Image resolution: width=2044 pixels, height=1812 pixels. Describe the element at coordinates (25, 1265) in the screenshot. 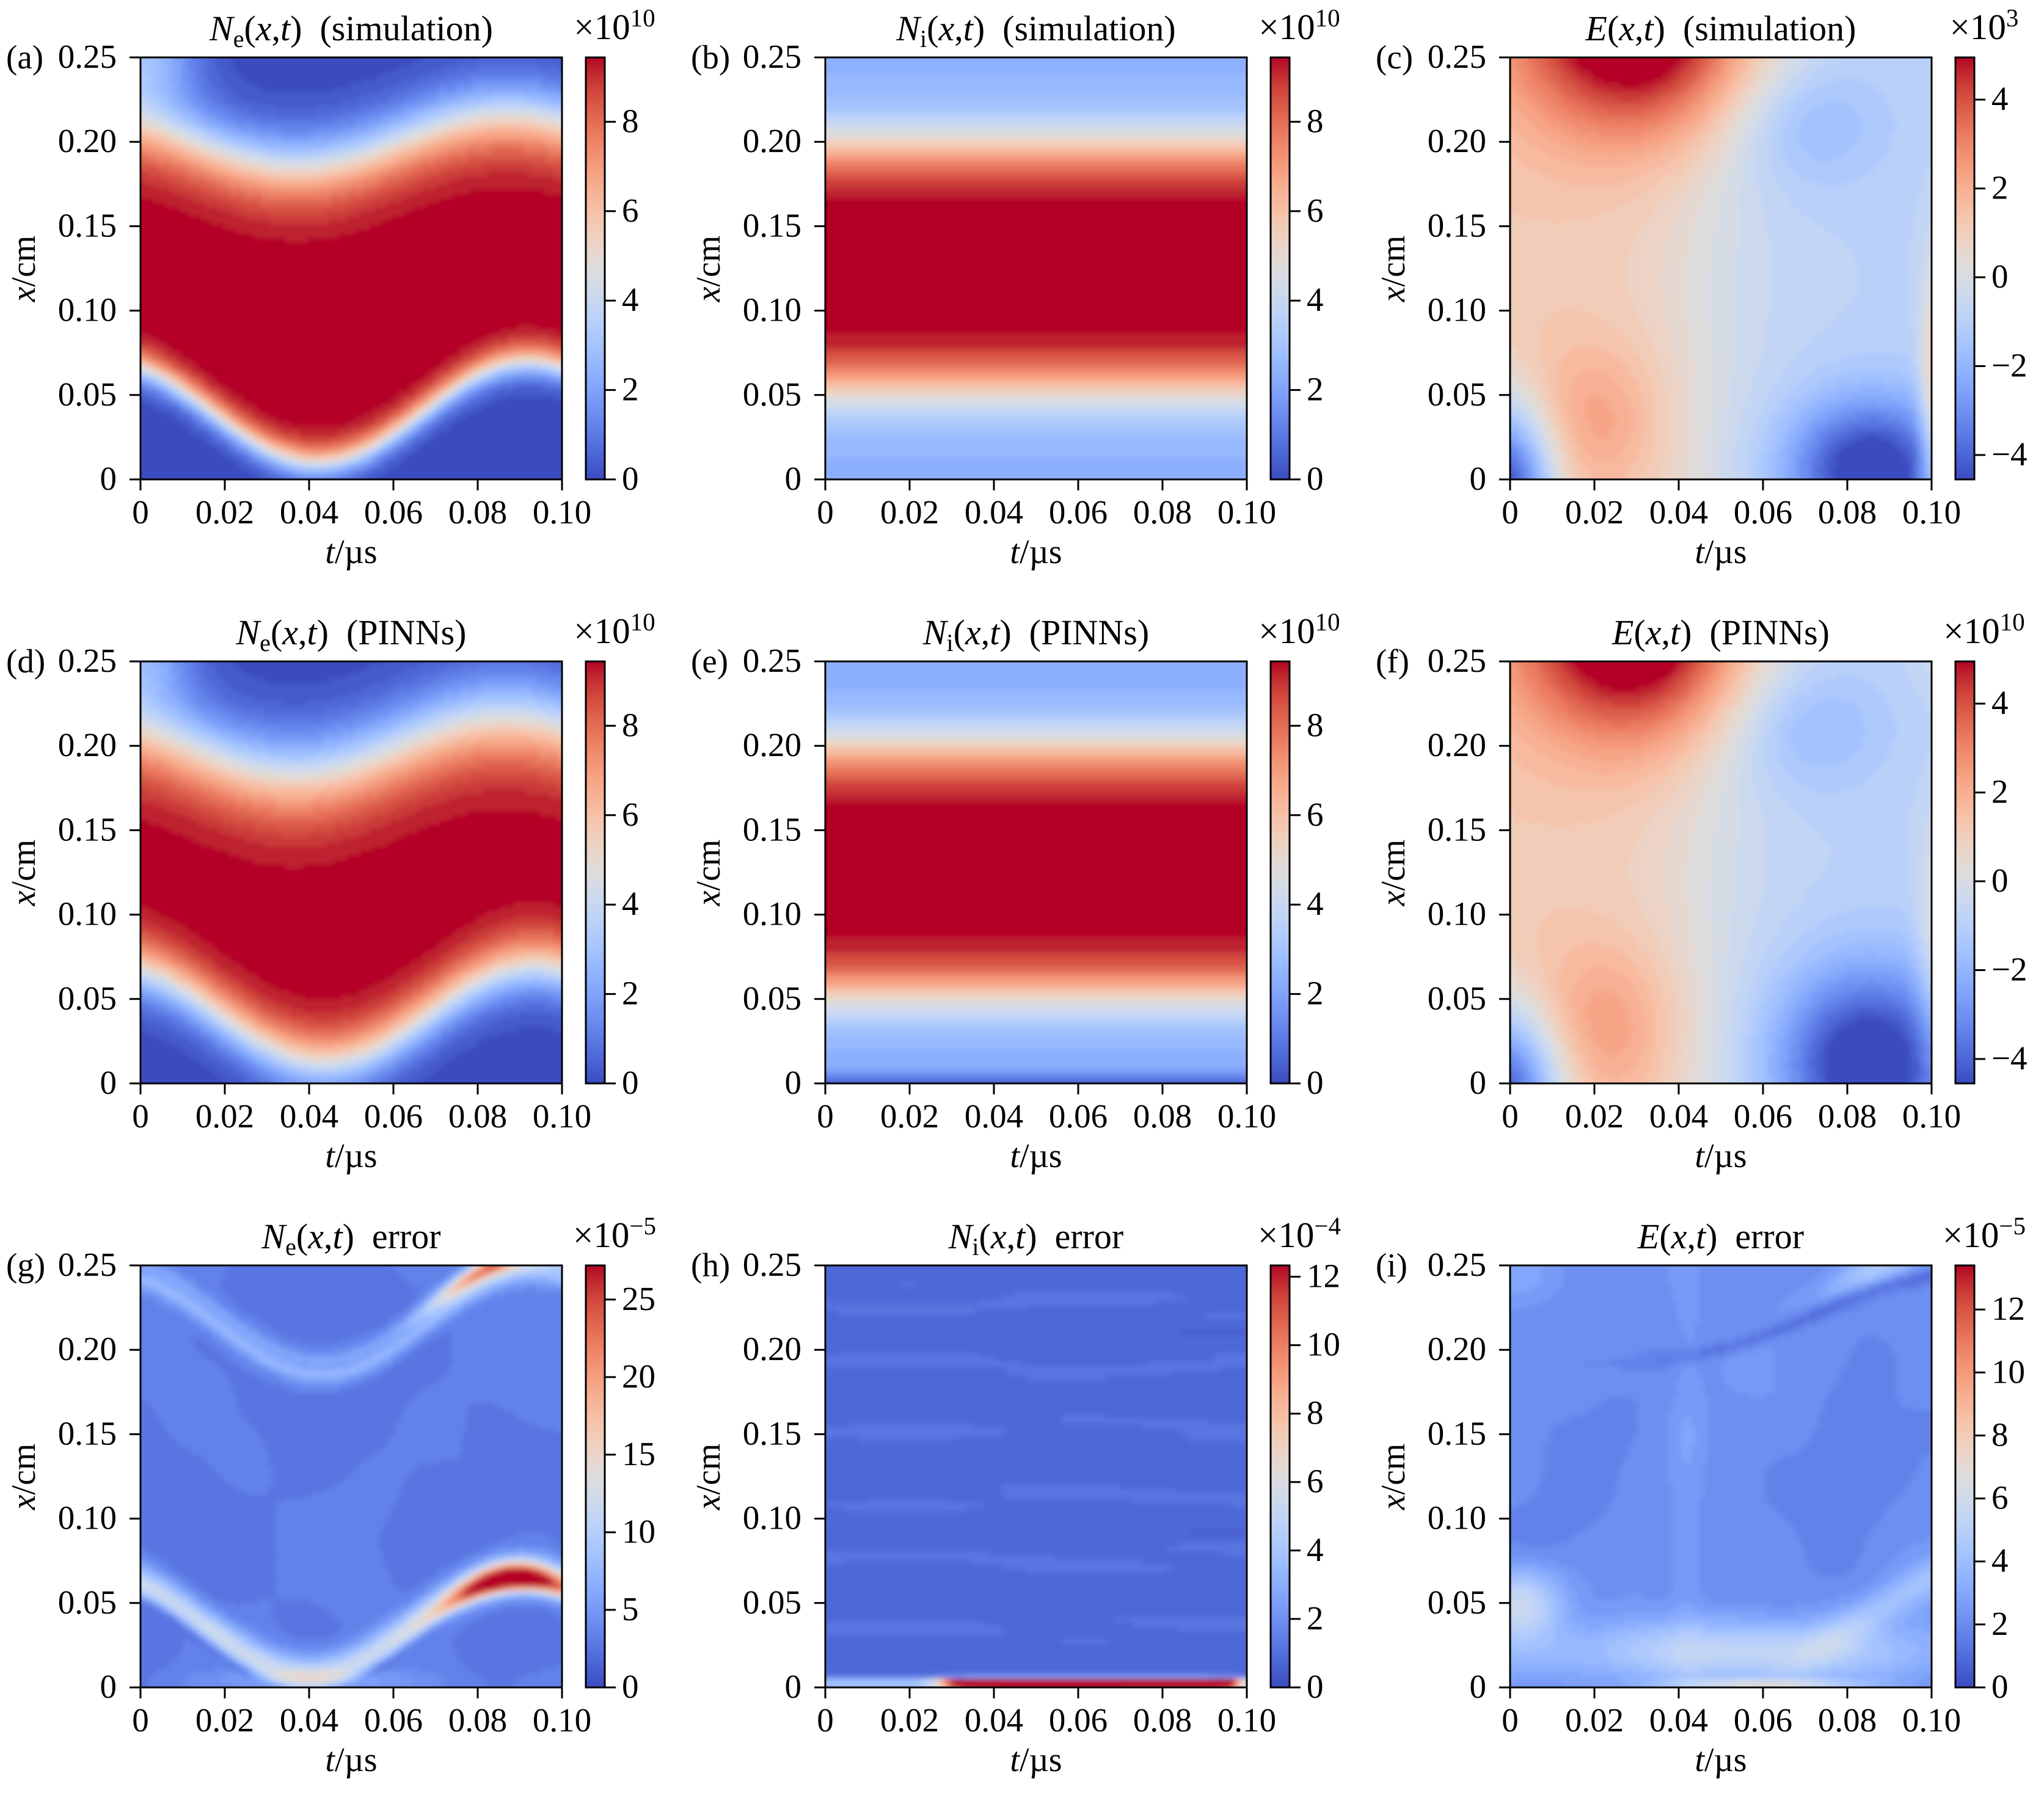

I see `svg-text: (g)` at that location.